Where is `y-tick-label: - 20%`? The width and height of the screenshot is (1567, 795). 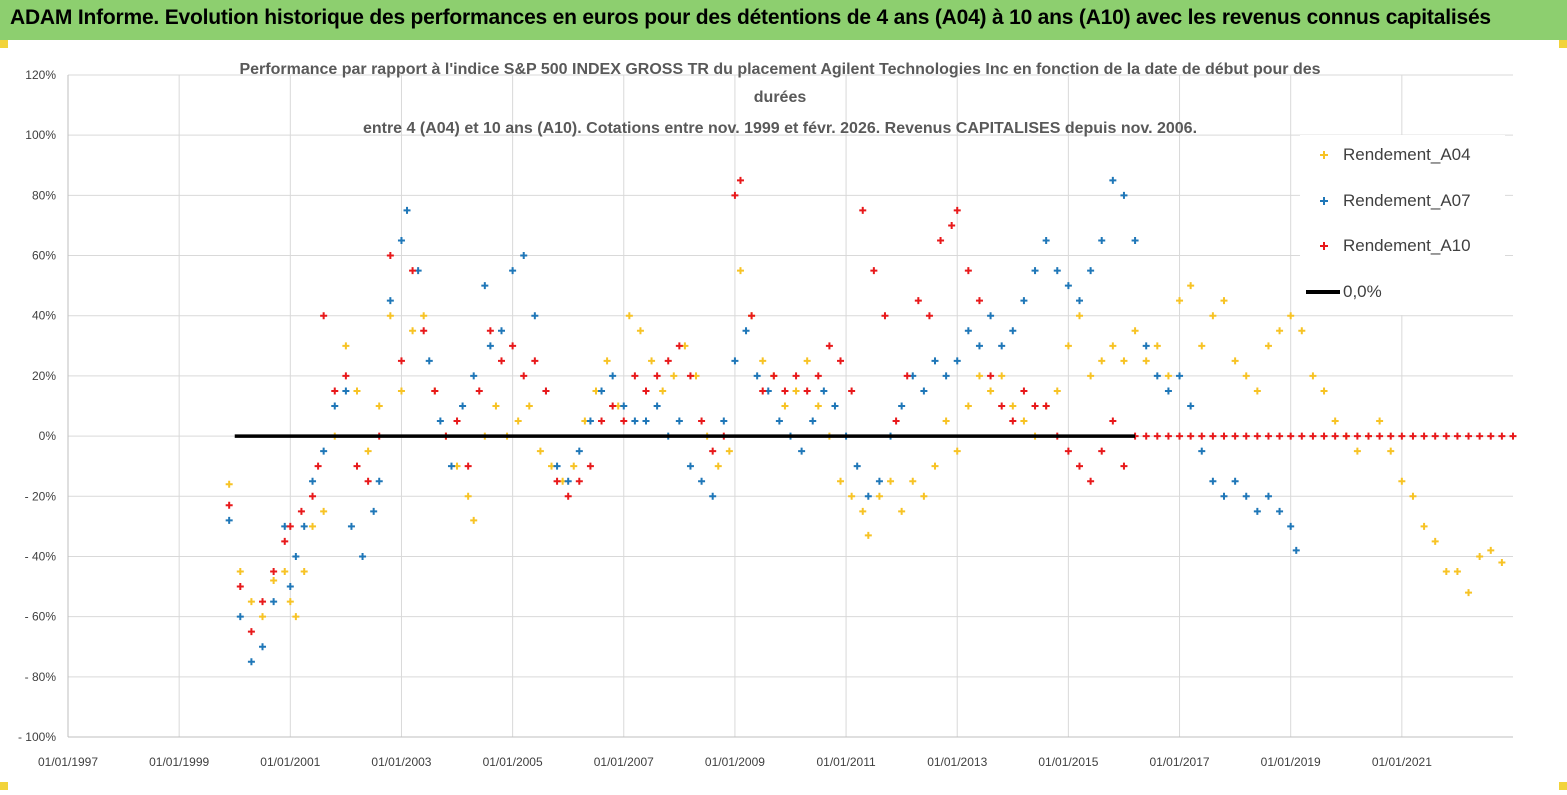
y-tick-label: - 20% is located at coordinates (41, 496).